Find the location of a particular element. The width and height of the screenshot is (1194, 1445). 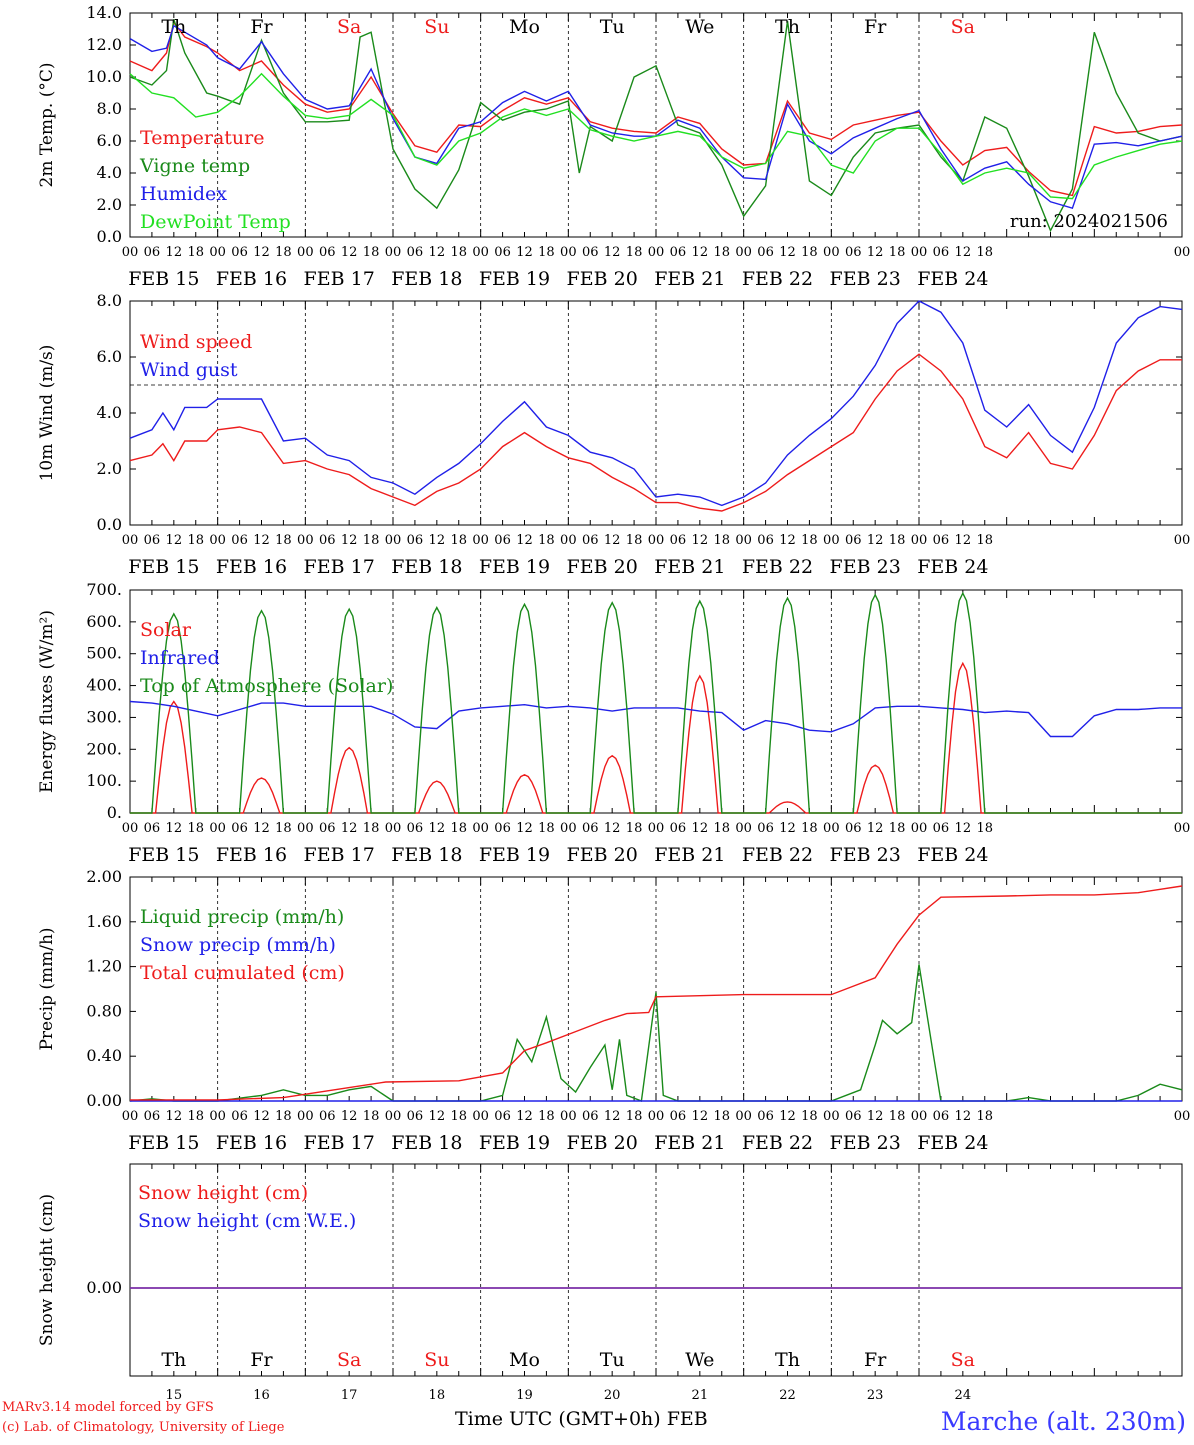

day-number: 19 is located at coordinates (524, 1395).